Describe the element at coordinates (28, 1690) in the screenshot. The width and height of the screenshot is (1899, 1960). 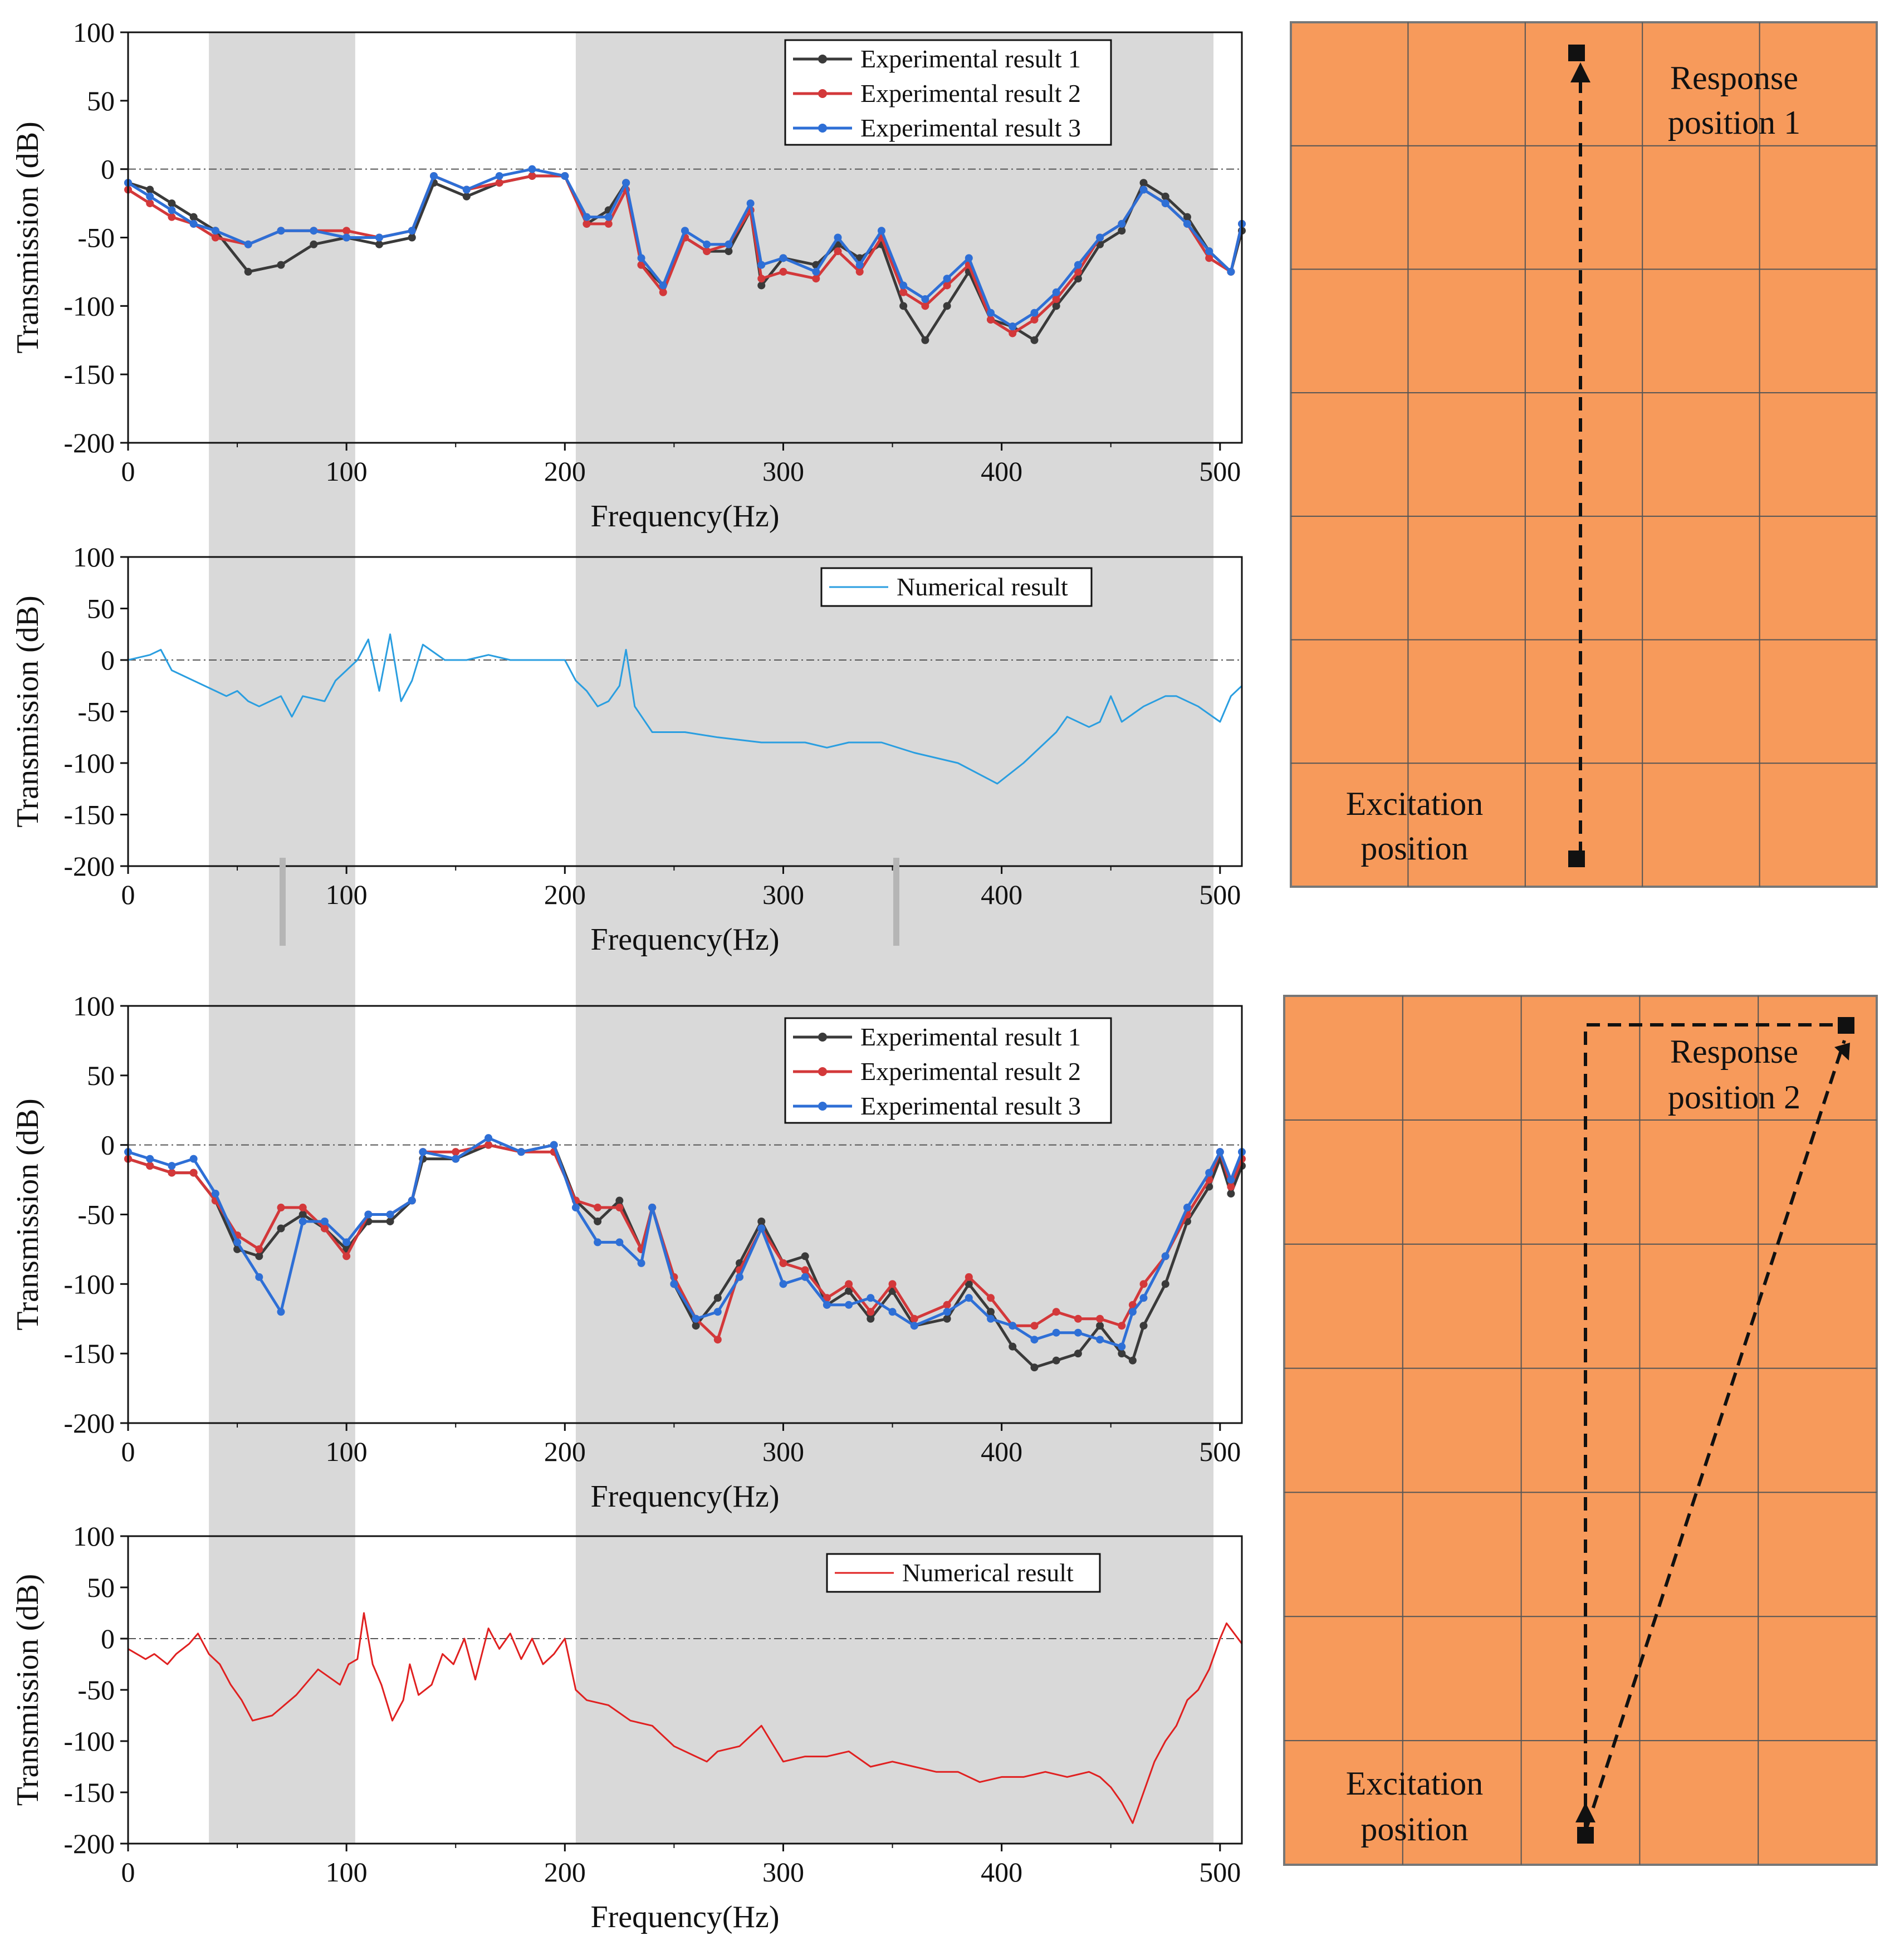
I see `plot-4-y-label: Transmission (dB)` at that location.